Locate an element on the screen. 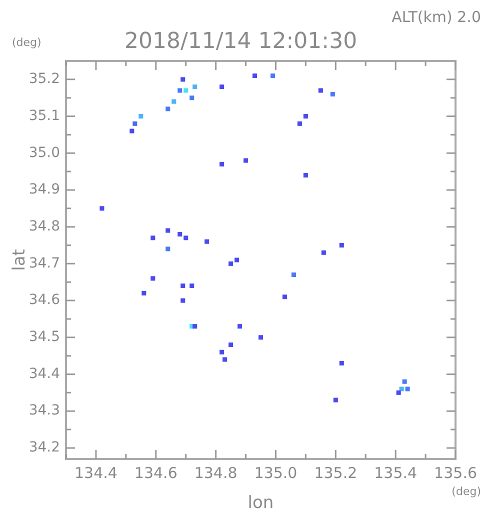 The height and width of the screenshot is (521, 491). text: ALT(km) 2.0 is located at coordinates (436, 17).